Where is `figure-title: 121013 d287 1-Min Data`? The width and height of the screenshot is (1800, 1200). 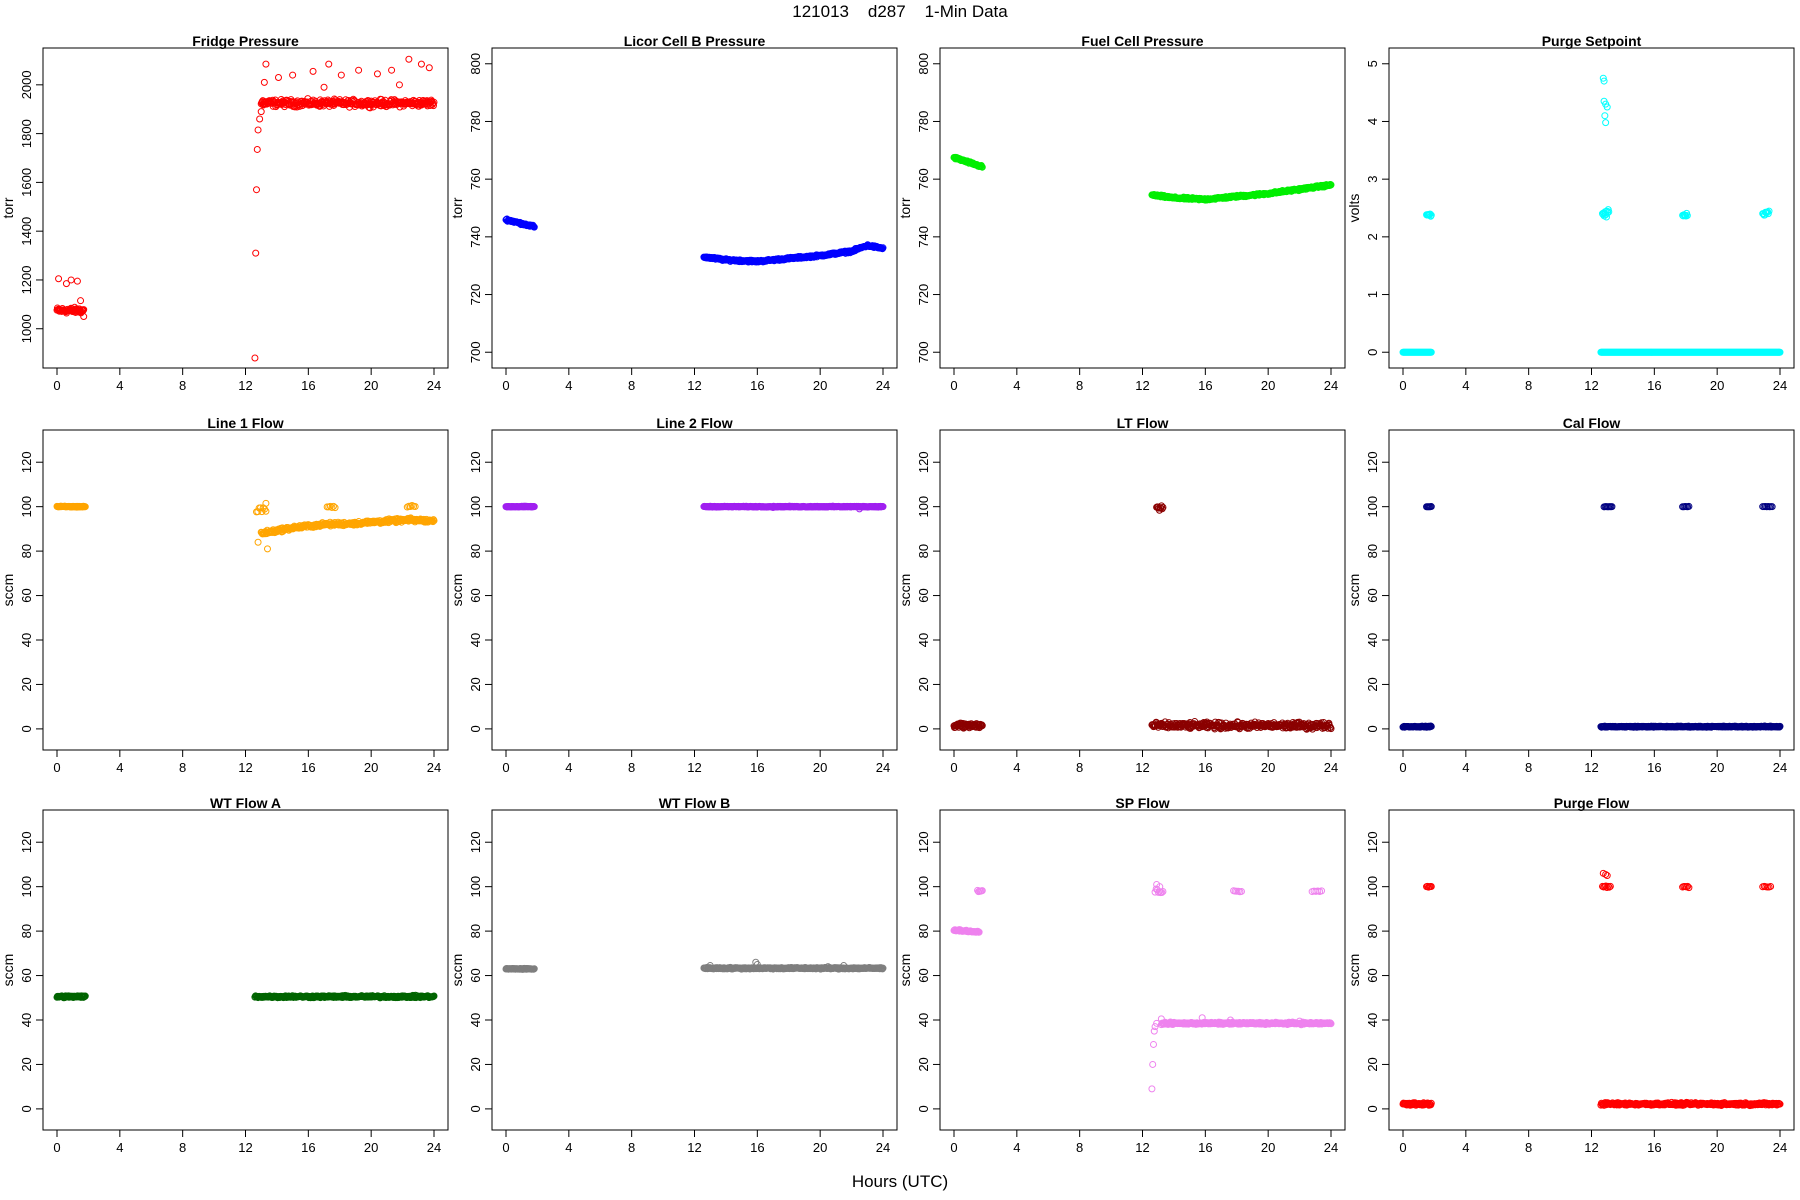 figure-title: 121013 d287 1-Min Data is located at coordinates (900, 11).